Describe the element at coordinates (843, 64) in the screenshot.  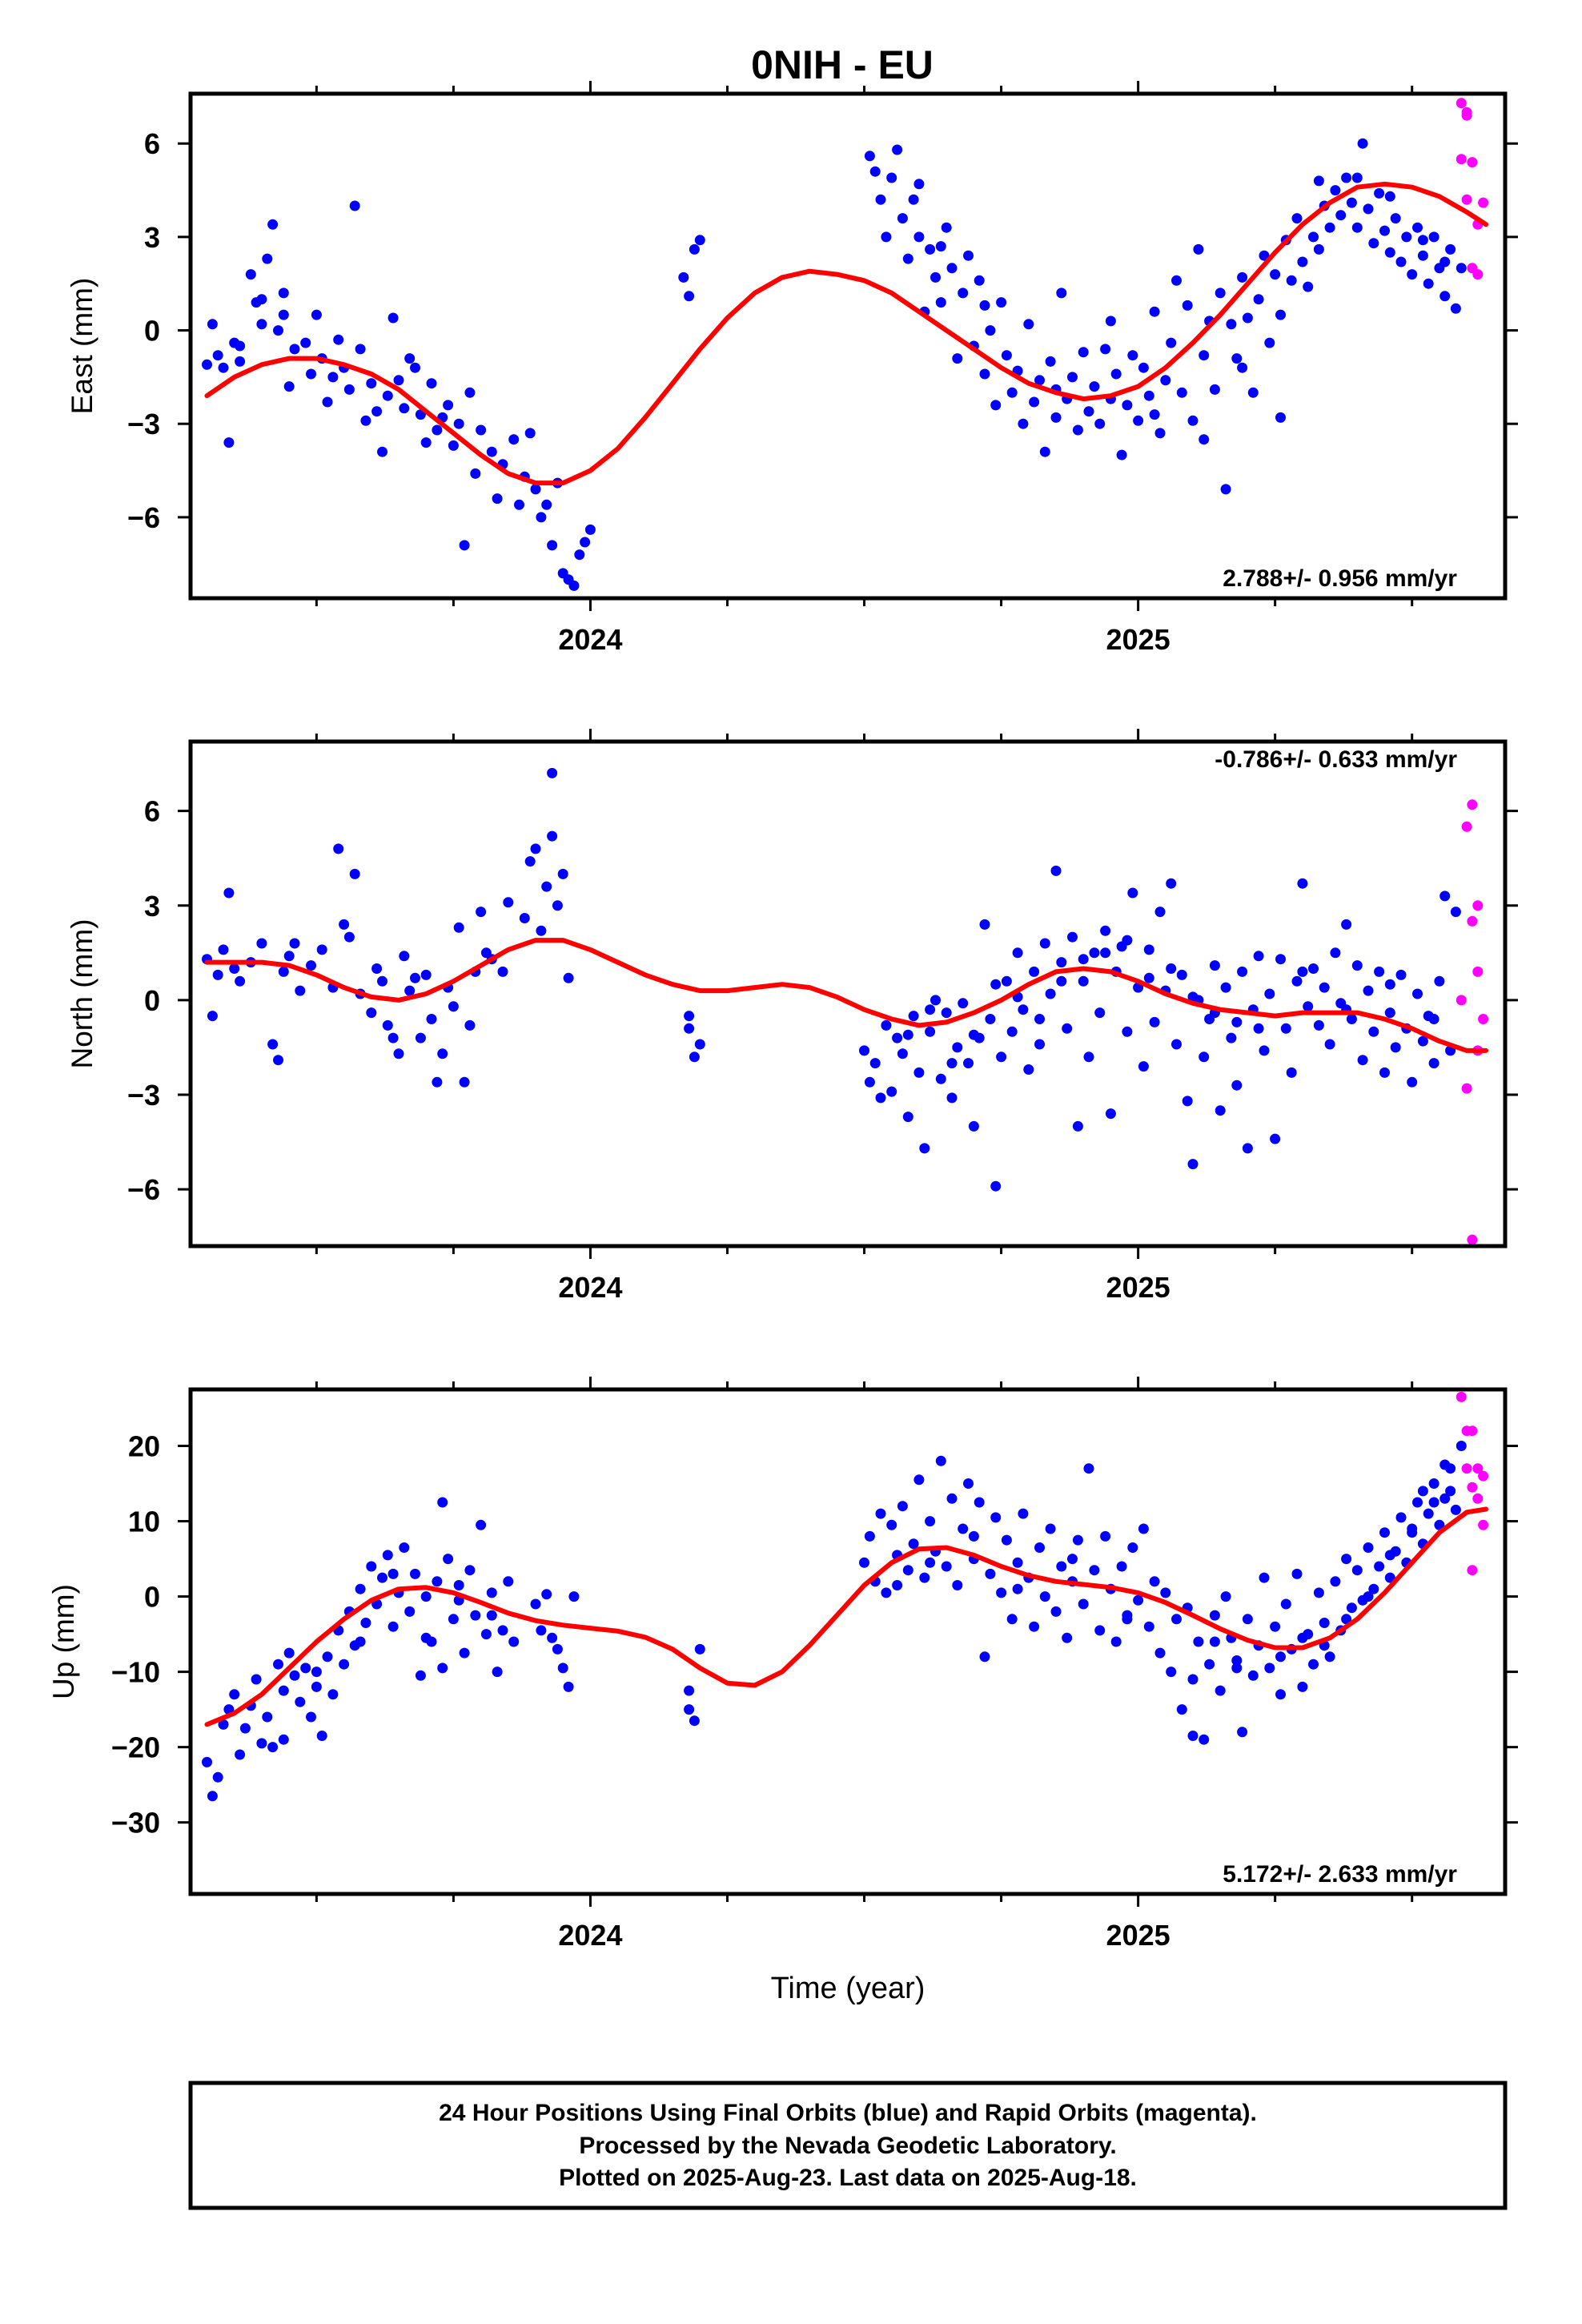
I see `chart-title: 0NIH - EU` at that location.